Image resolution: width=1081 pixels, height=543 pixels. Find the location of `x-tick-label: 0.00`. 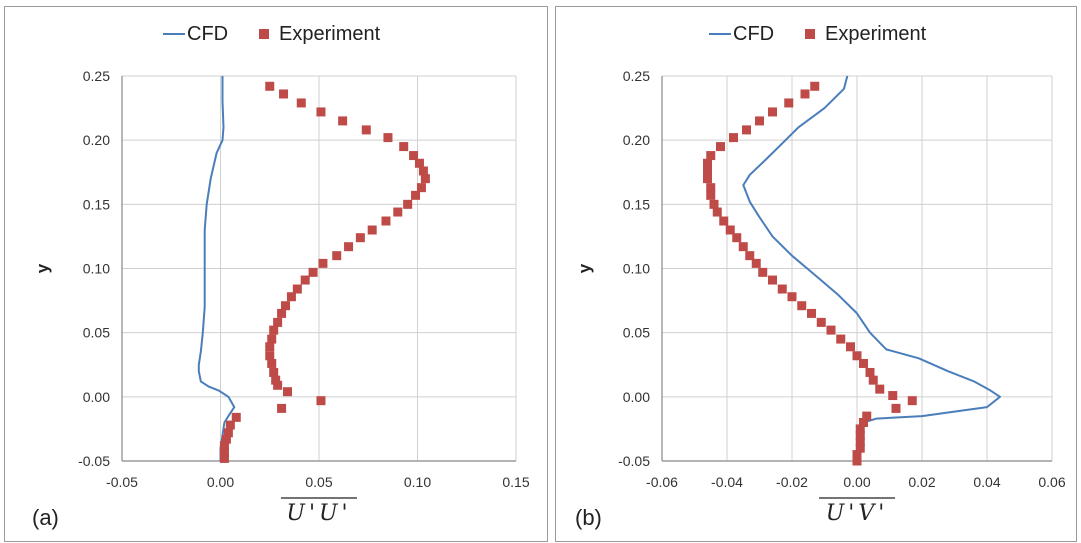

x-tick-label: 0.00 is located at coordinates (856, 482).